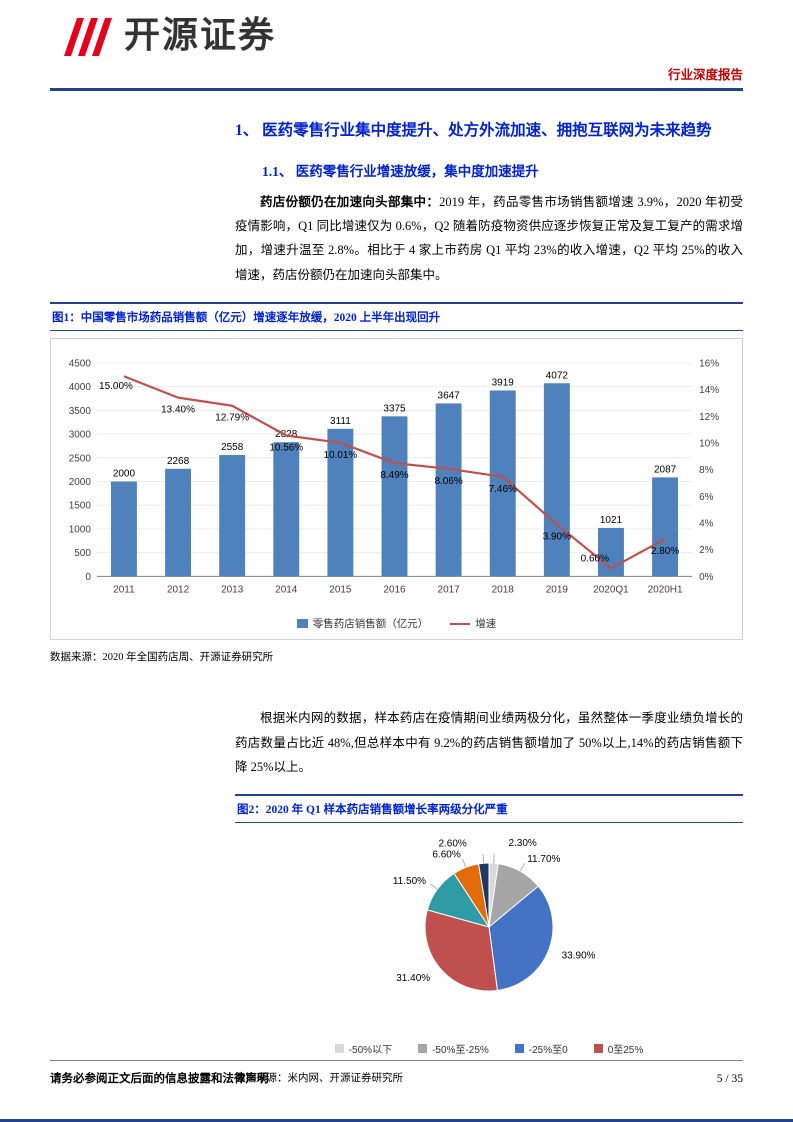  What do you see at coordinates (452, 844) in the screenshot?
I see `svg-text: 2.60%` at bounding box center [452, 844].